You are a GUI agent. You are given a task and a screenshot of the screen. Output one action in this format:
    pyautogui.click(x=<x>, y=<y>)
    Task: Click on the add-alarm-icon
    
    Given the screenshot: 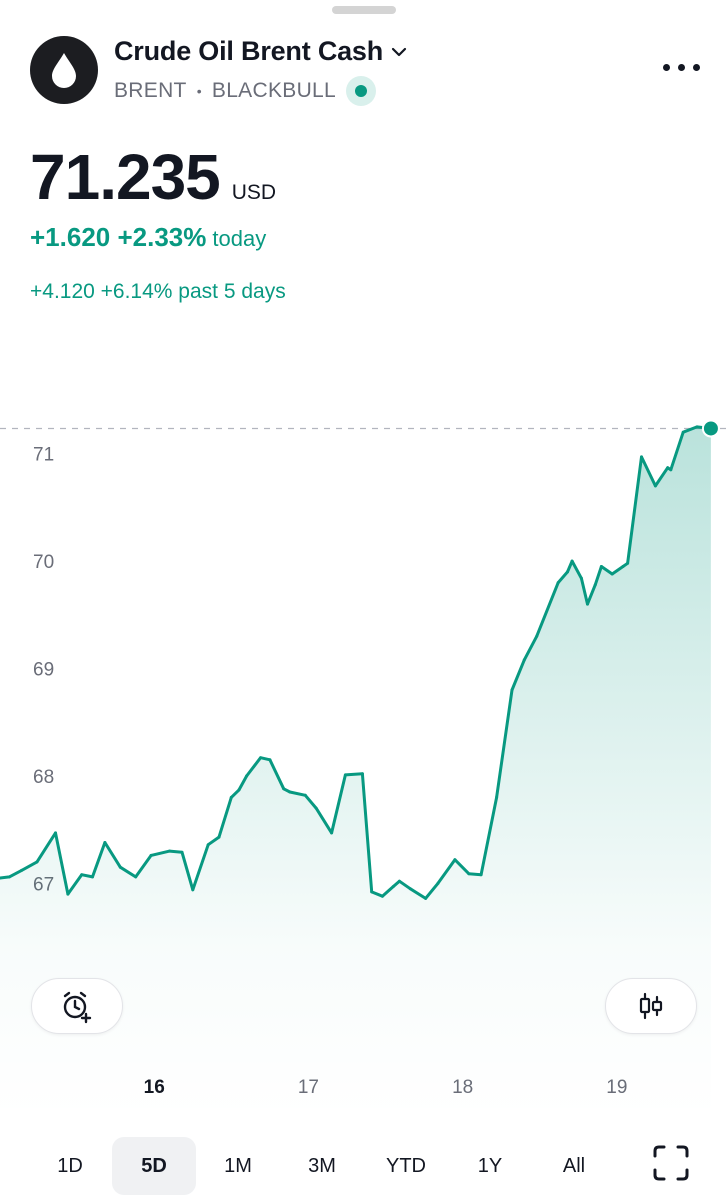 What is the action you would take?
    pyautogui.click(x=77, y=1007)
    